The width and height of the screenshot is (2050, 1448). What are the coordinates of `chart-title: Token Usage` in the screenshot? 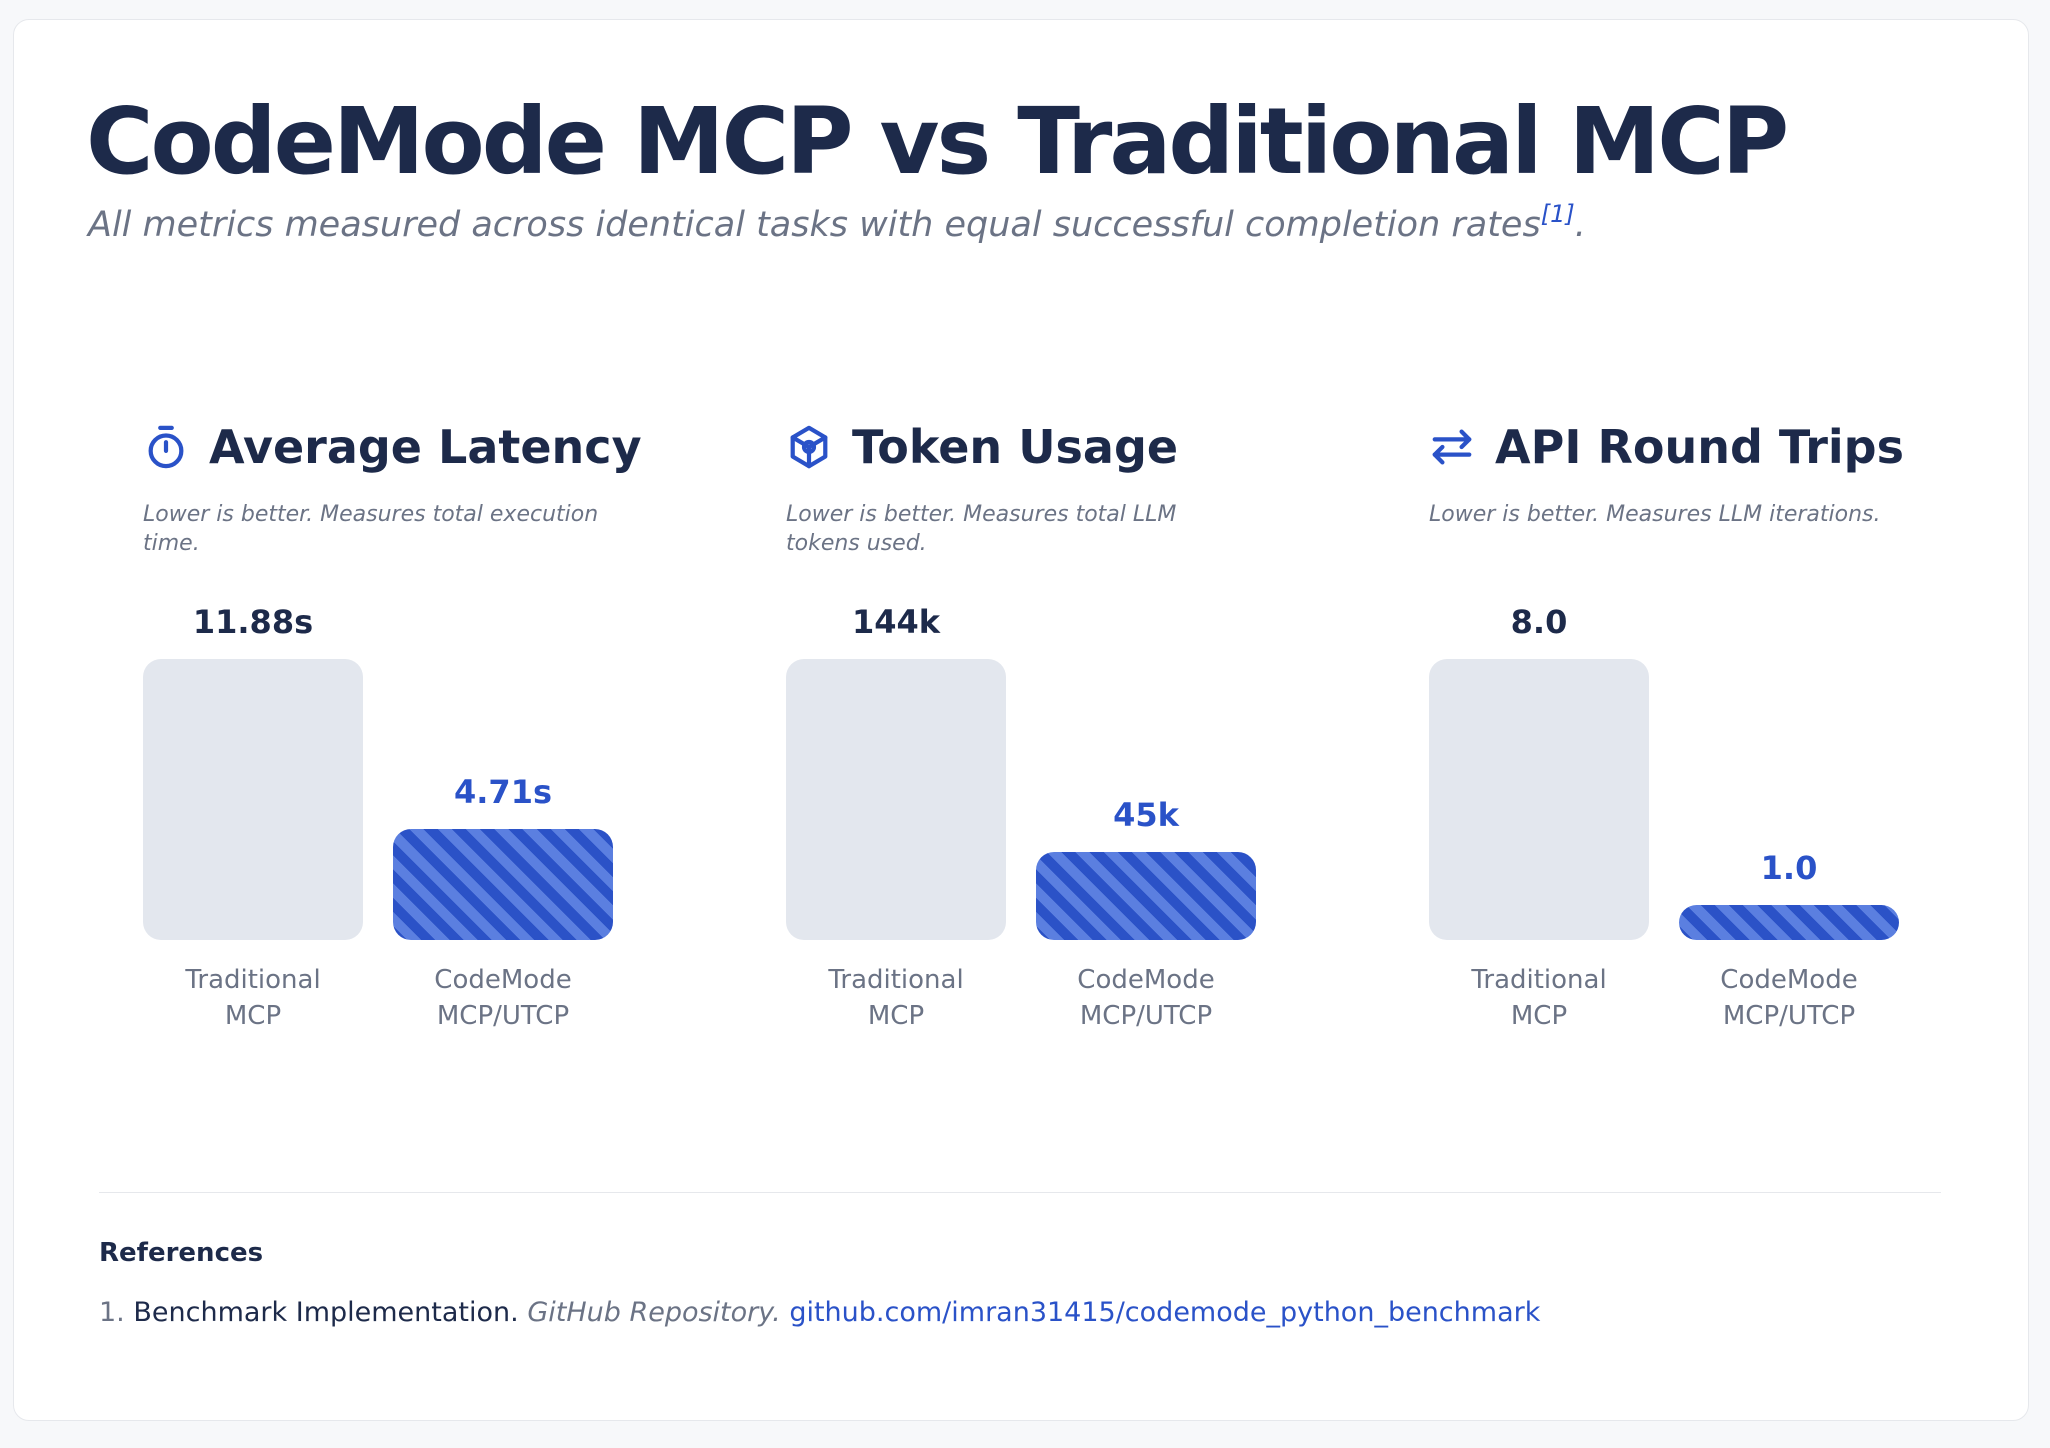 It's located at (1015, 447).